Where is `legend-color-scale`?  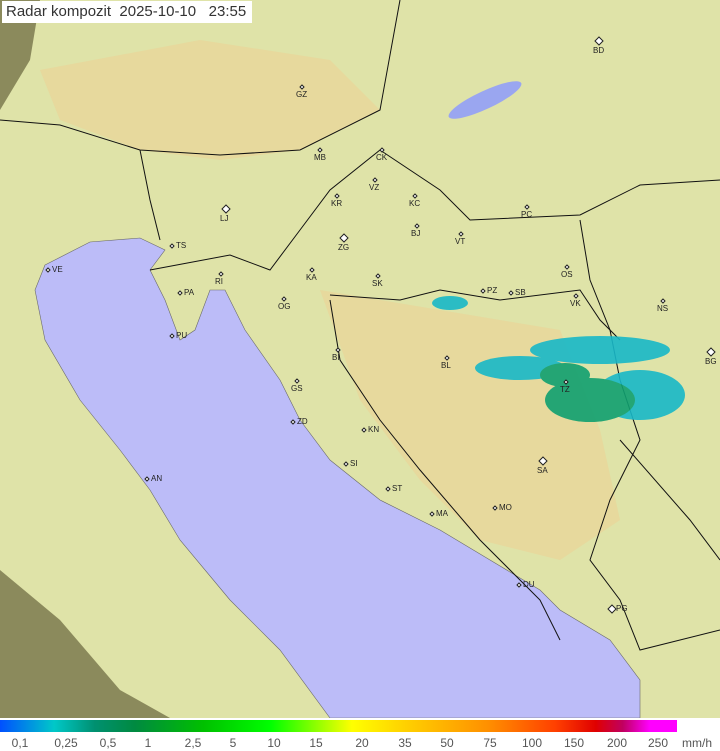
legend-color-scale is located at coordinates (338, 726).